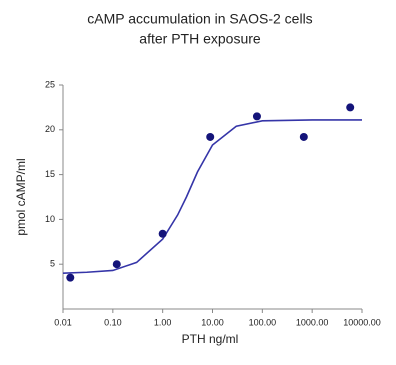 This screenshot has height=365, width=396. I want to click on y-tick-label: 20, so click(50, 129).